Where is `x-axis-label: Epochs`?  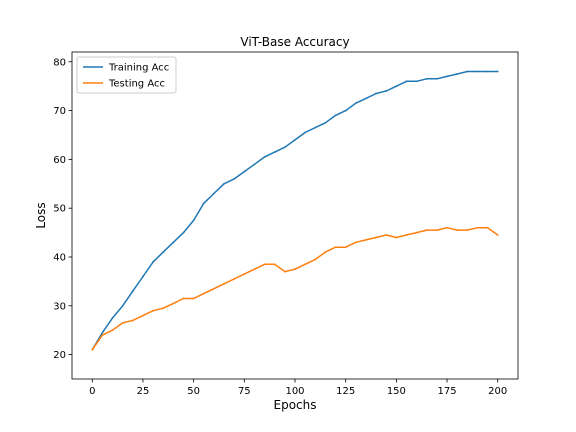
x-axis-label: Epochs is located at coordinates (295, 405).